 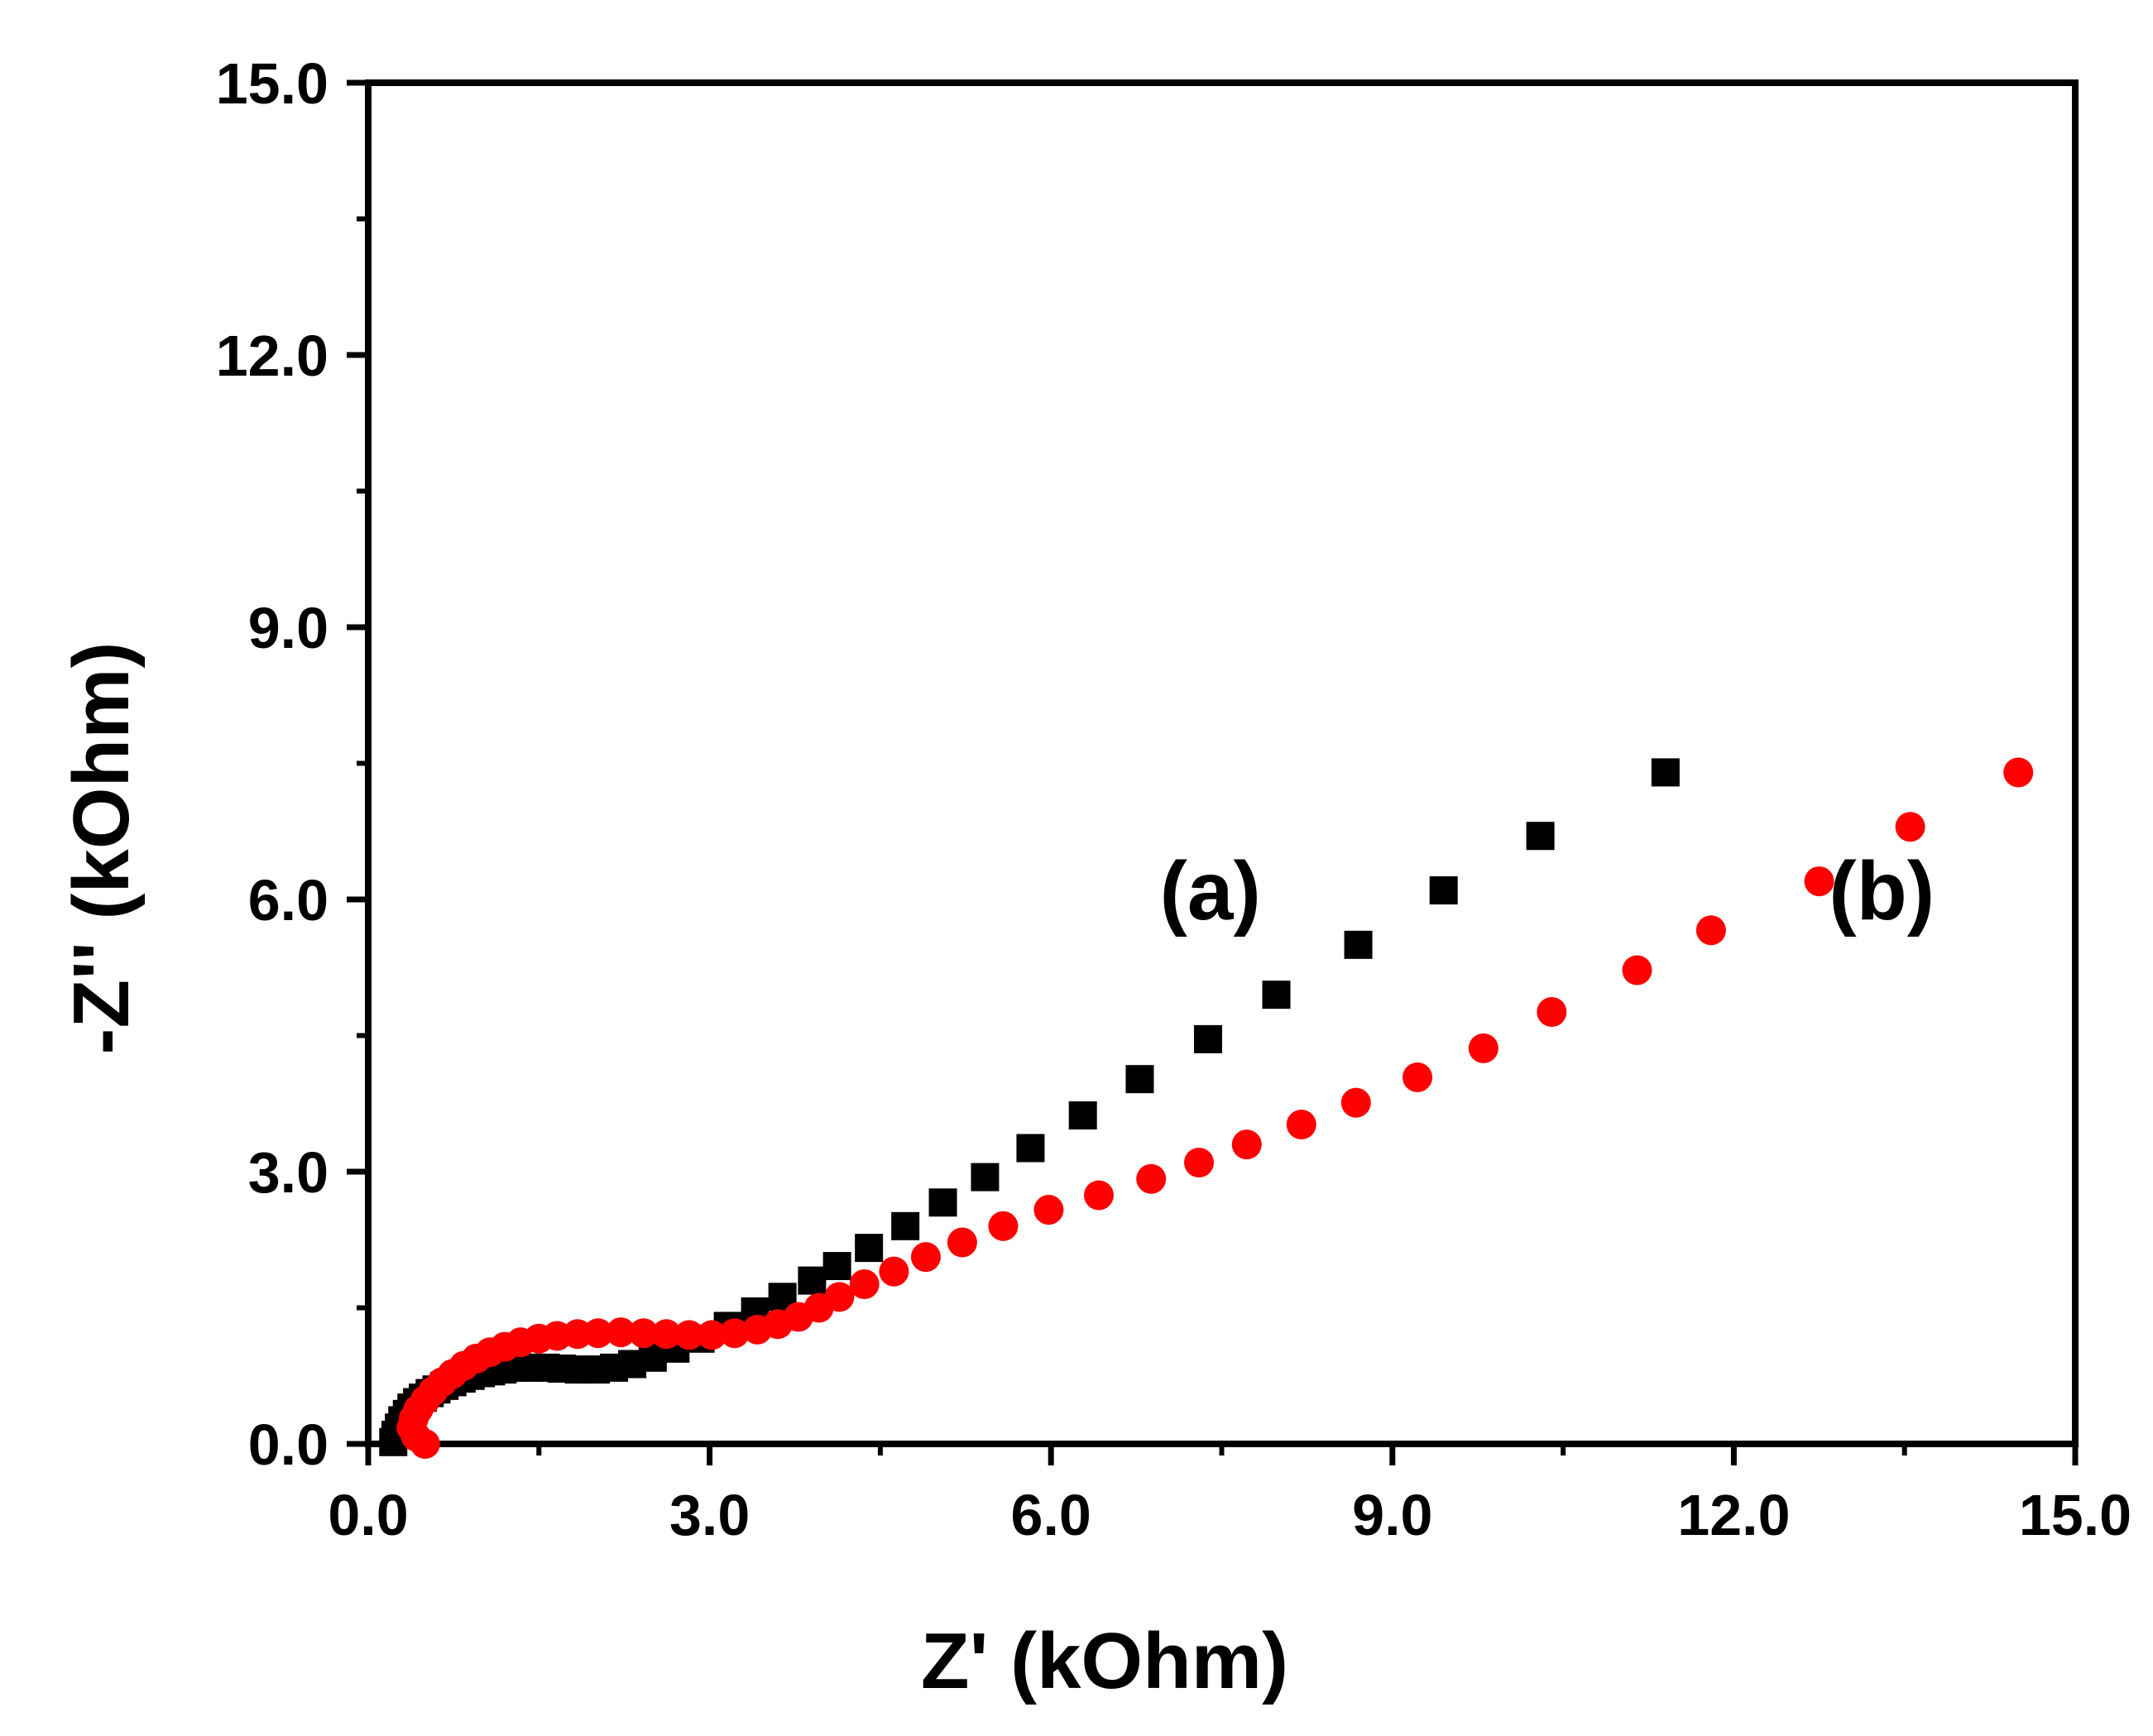 What do you see at coordinates (1104, 1661) in the screenshot?
I see `x-axis-title: Z' (kOhm)` at bounding box center [1104, 1661].